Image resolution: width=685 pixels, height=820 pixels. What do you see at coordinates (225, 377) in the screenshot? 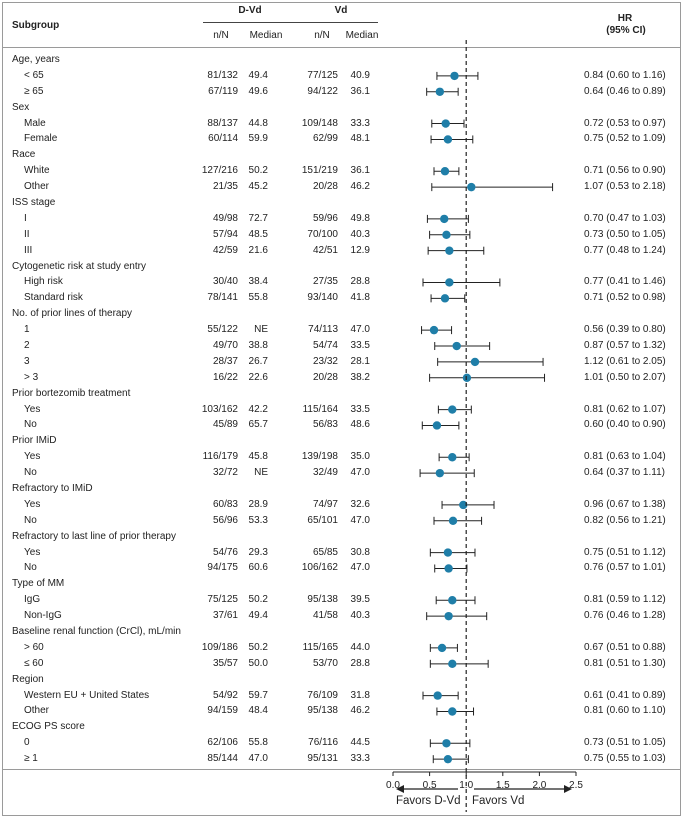
I see `dvd-events: 16/22` at bounding box center [225, 377].